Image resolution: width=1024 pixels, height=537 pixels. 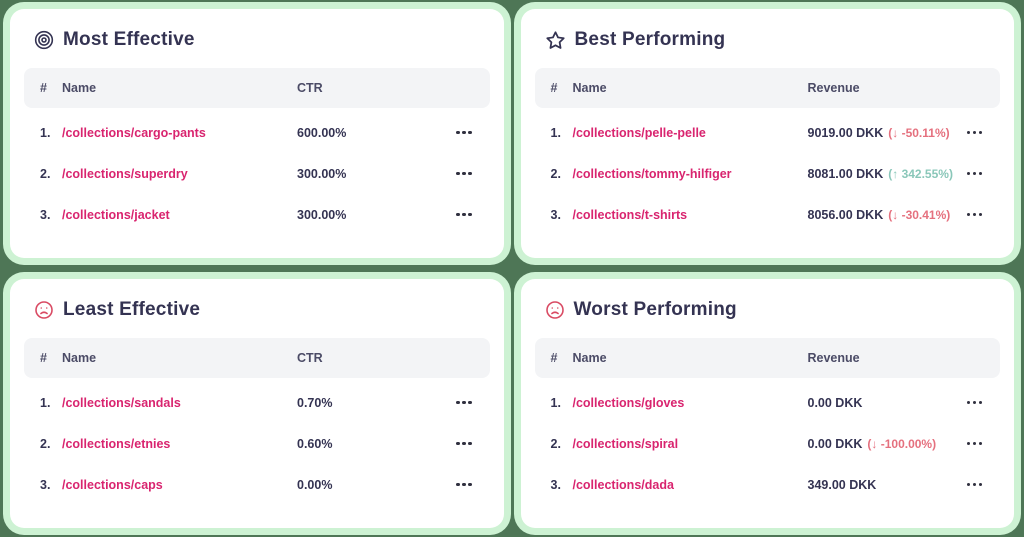 I want to click on revenue-change: (↓ -50.11%), so click(x=919, y=132).